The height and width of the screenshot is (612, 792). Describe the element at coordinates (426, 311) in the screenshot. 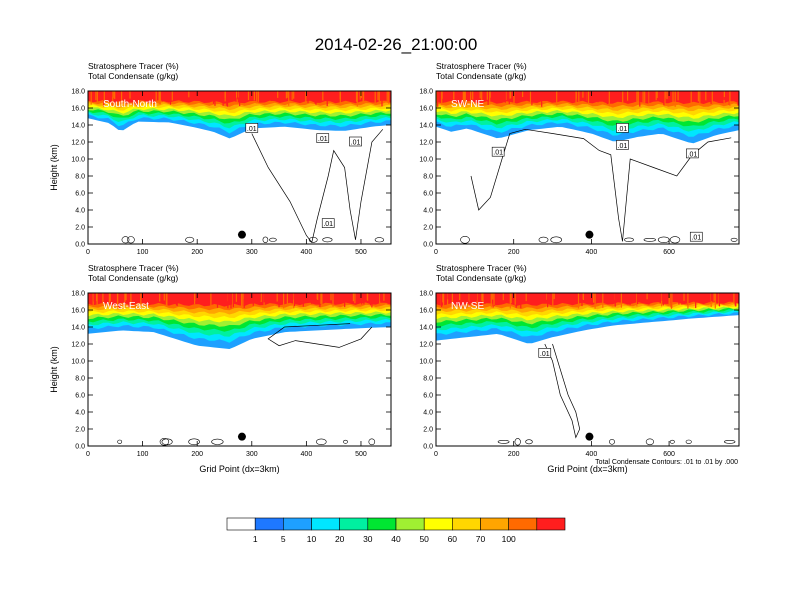

I see `y-tick-label: 16.0` at that location.